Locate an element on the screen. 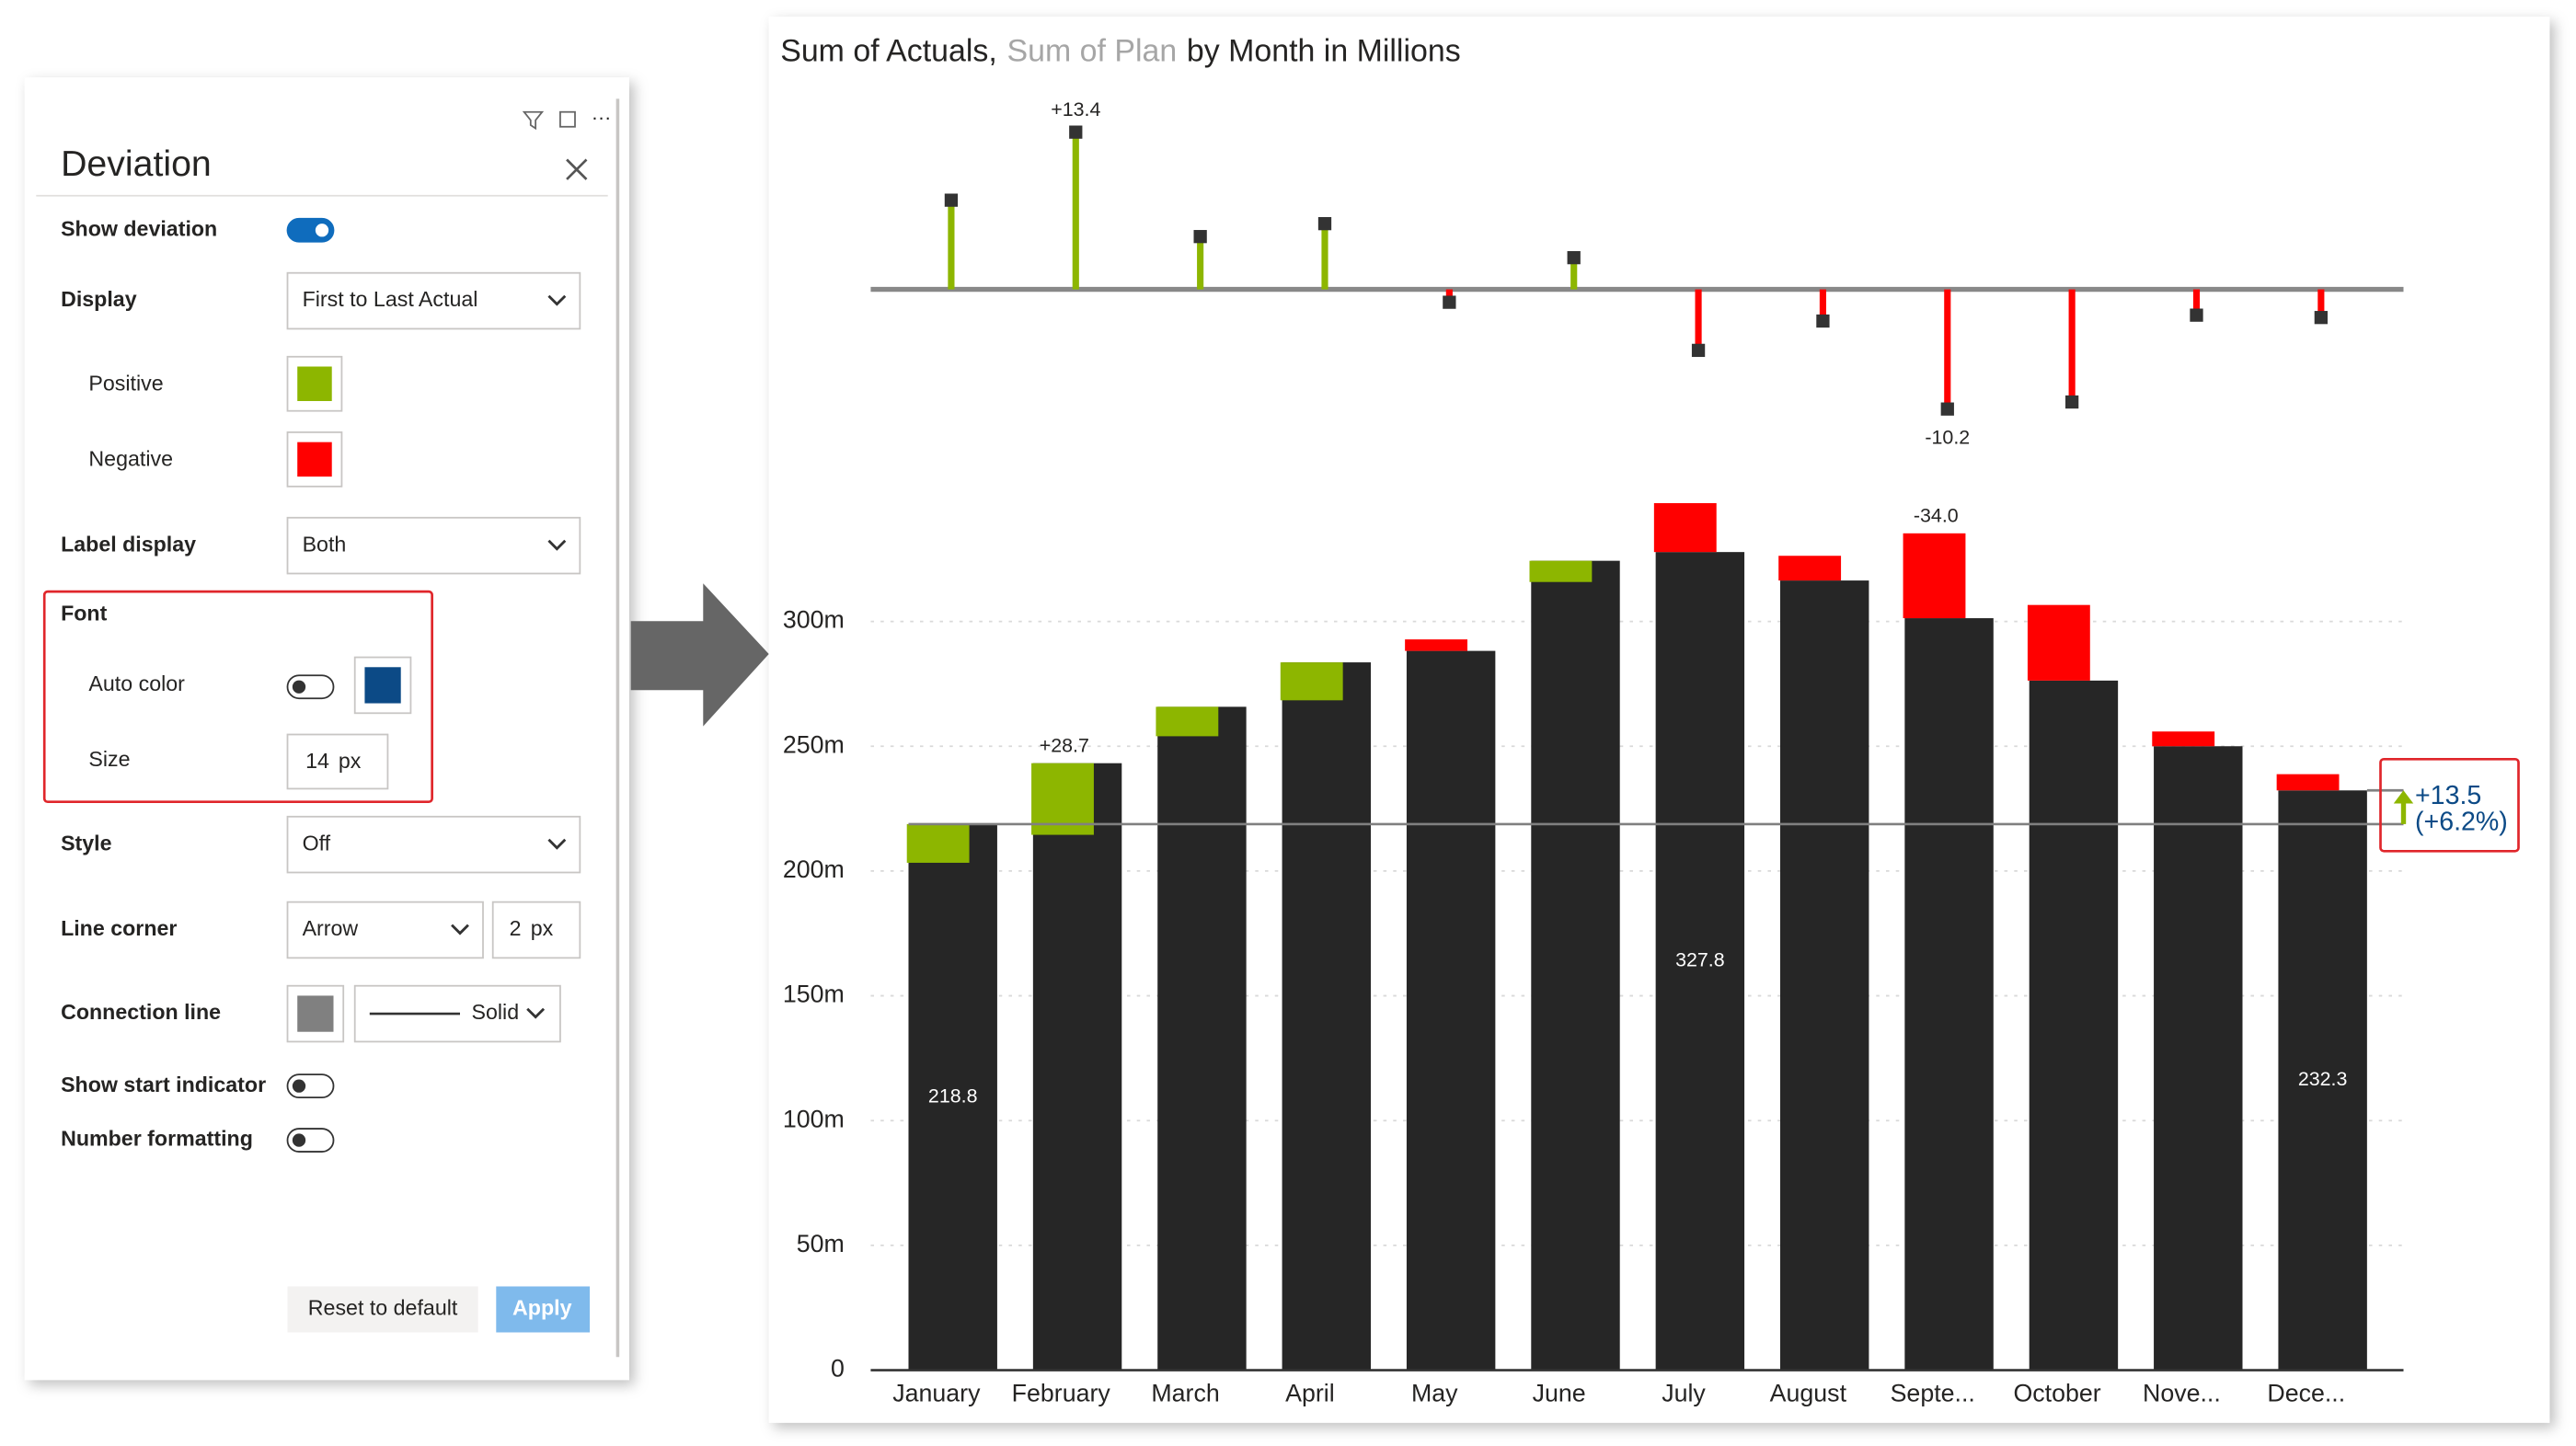 The image size is (2576, 1446). deviation-label: +13.4 is located at coordinates (1075, 109).